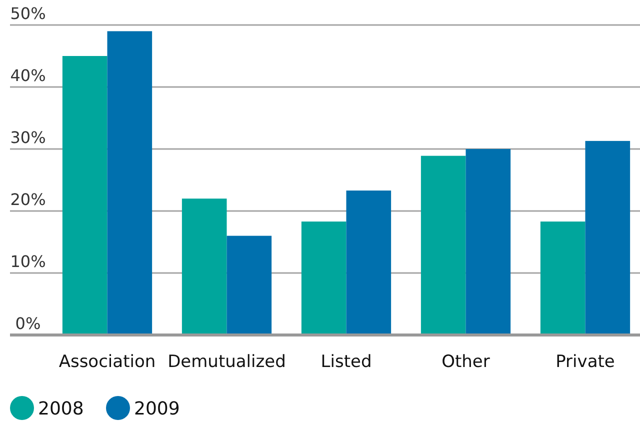  What do you see at coordinates (28, 199) in the screenshot?
I see `y-tick-label: 20%` at bounding box center [28, 199].